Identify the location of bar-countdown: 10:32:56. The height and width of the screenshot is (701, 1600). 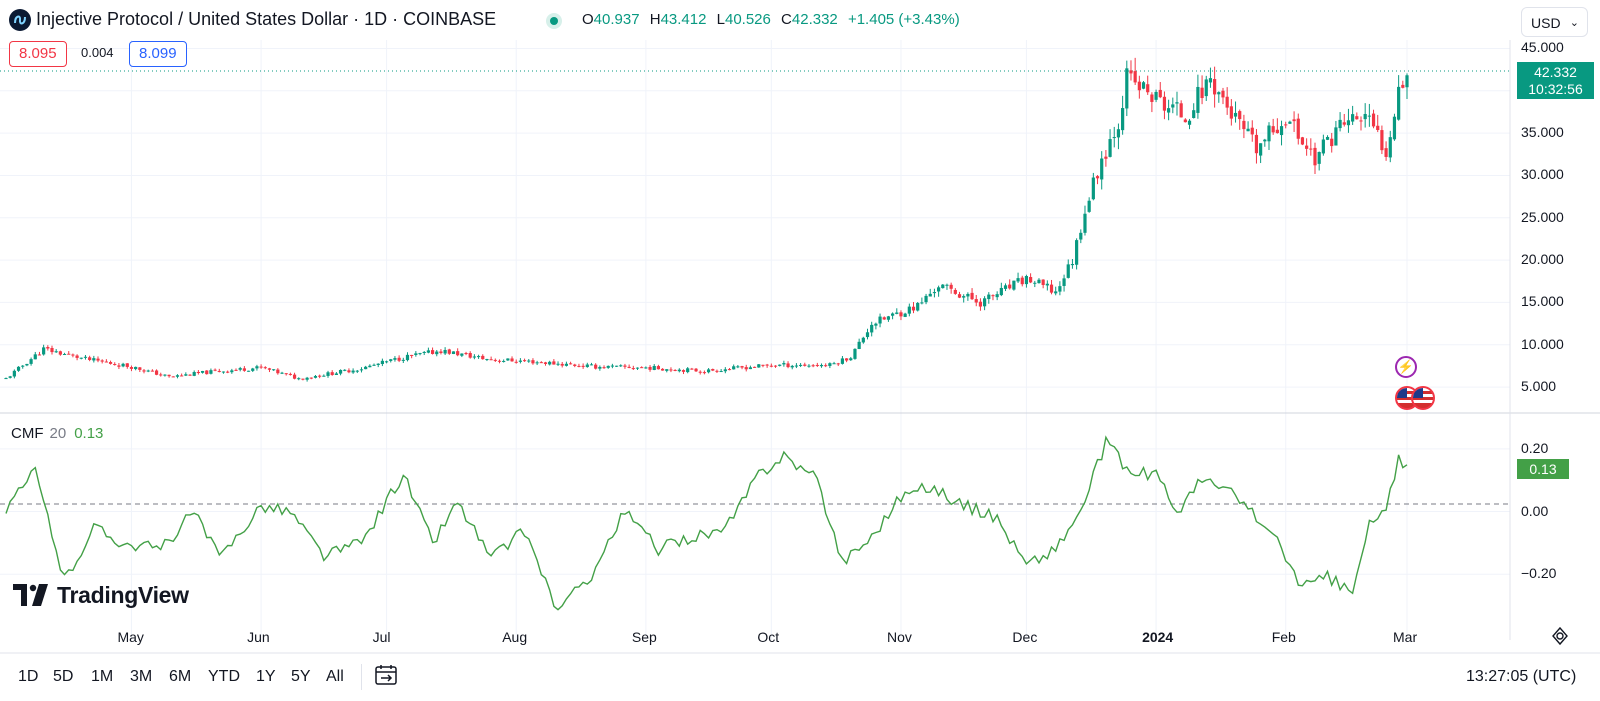
(1555, 89).